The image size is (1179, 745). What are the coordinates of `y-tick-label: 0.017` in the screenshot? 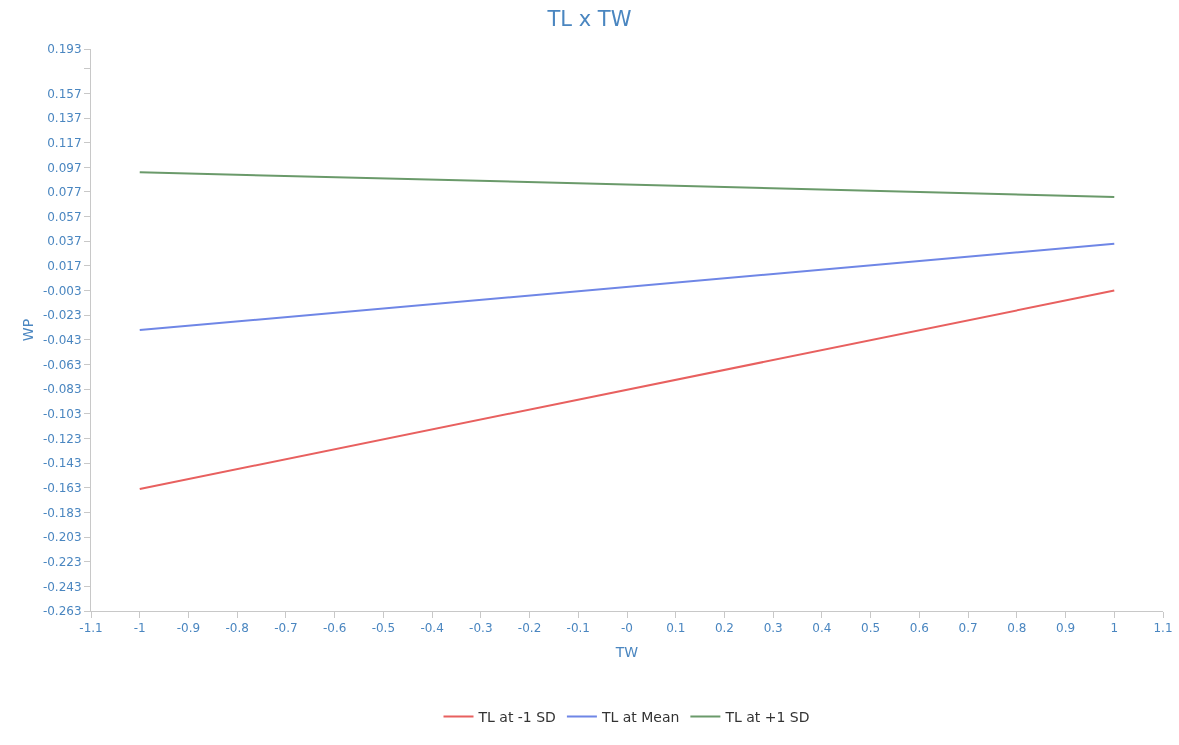 It's located at (64, 266).